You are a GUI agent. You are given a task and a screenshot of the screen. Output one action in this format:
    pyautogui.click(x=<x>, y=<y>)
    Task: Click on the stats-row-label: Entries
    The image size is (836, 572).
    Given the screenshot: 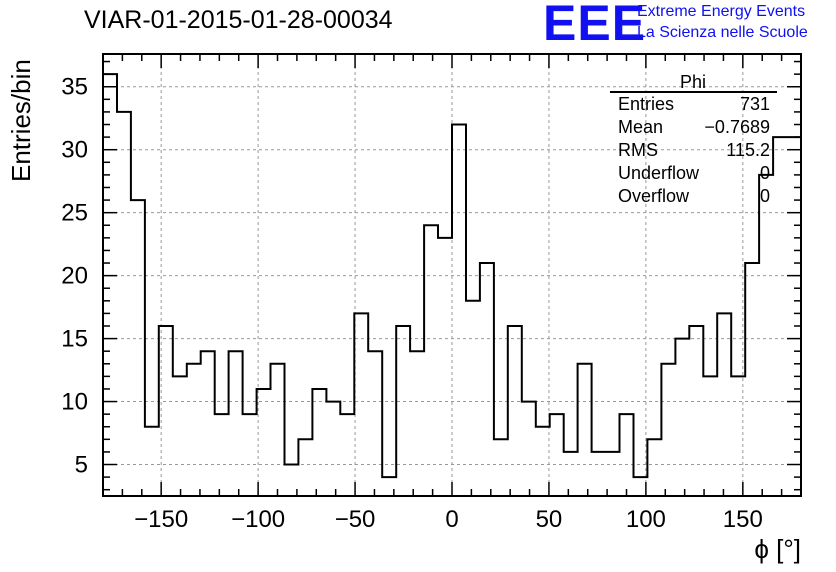 What is the action you would take?
    pyautogui.click(x=646, y=104)
    